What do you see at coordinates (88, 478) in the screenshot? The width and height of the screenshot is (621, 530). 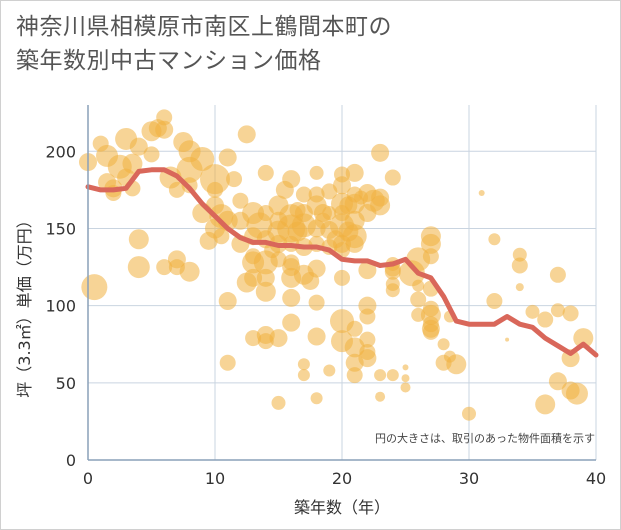 I see `x-tick-label: 0` at bounding box center [88, 478].